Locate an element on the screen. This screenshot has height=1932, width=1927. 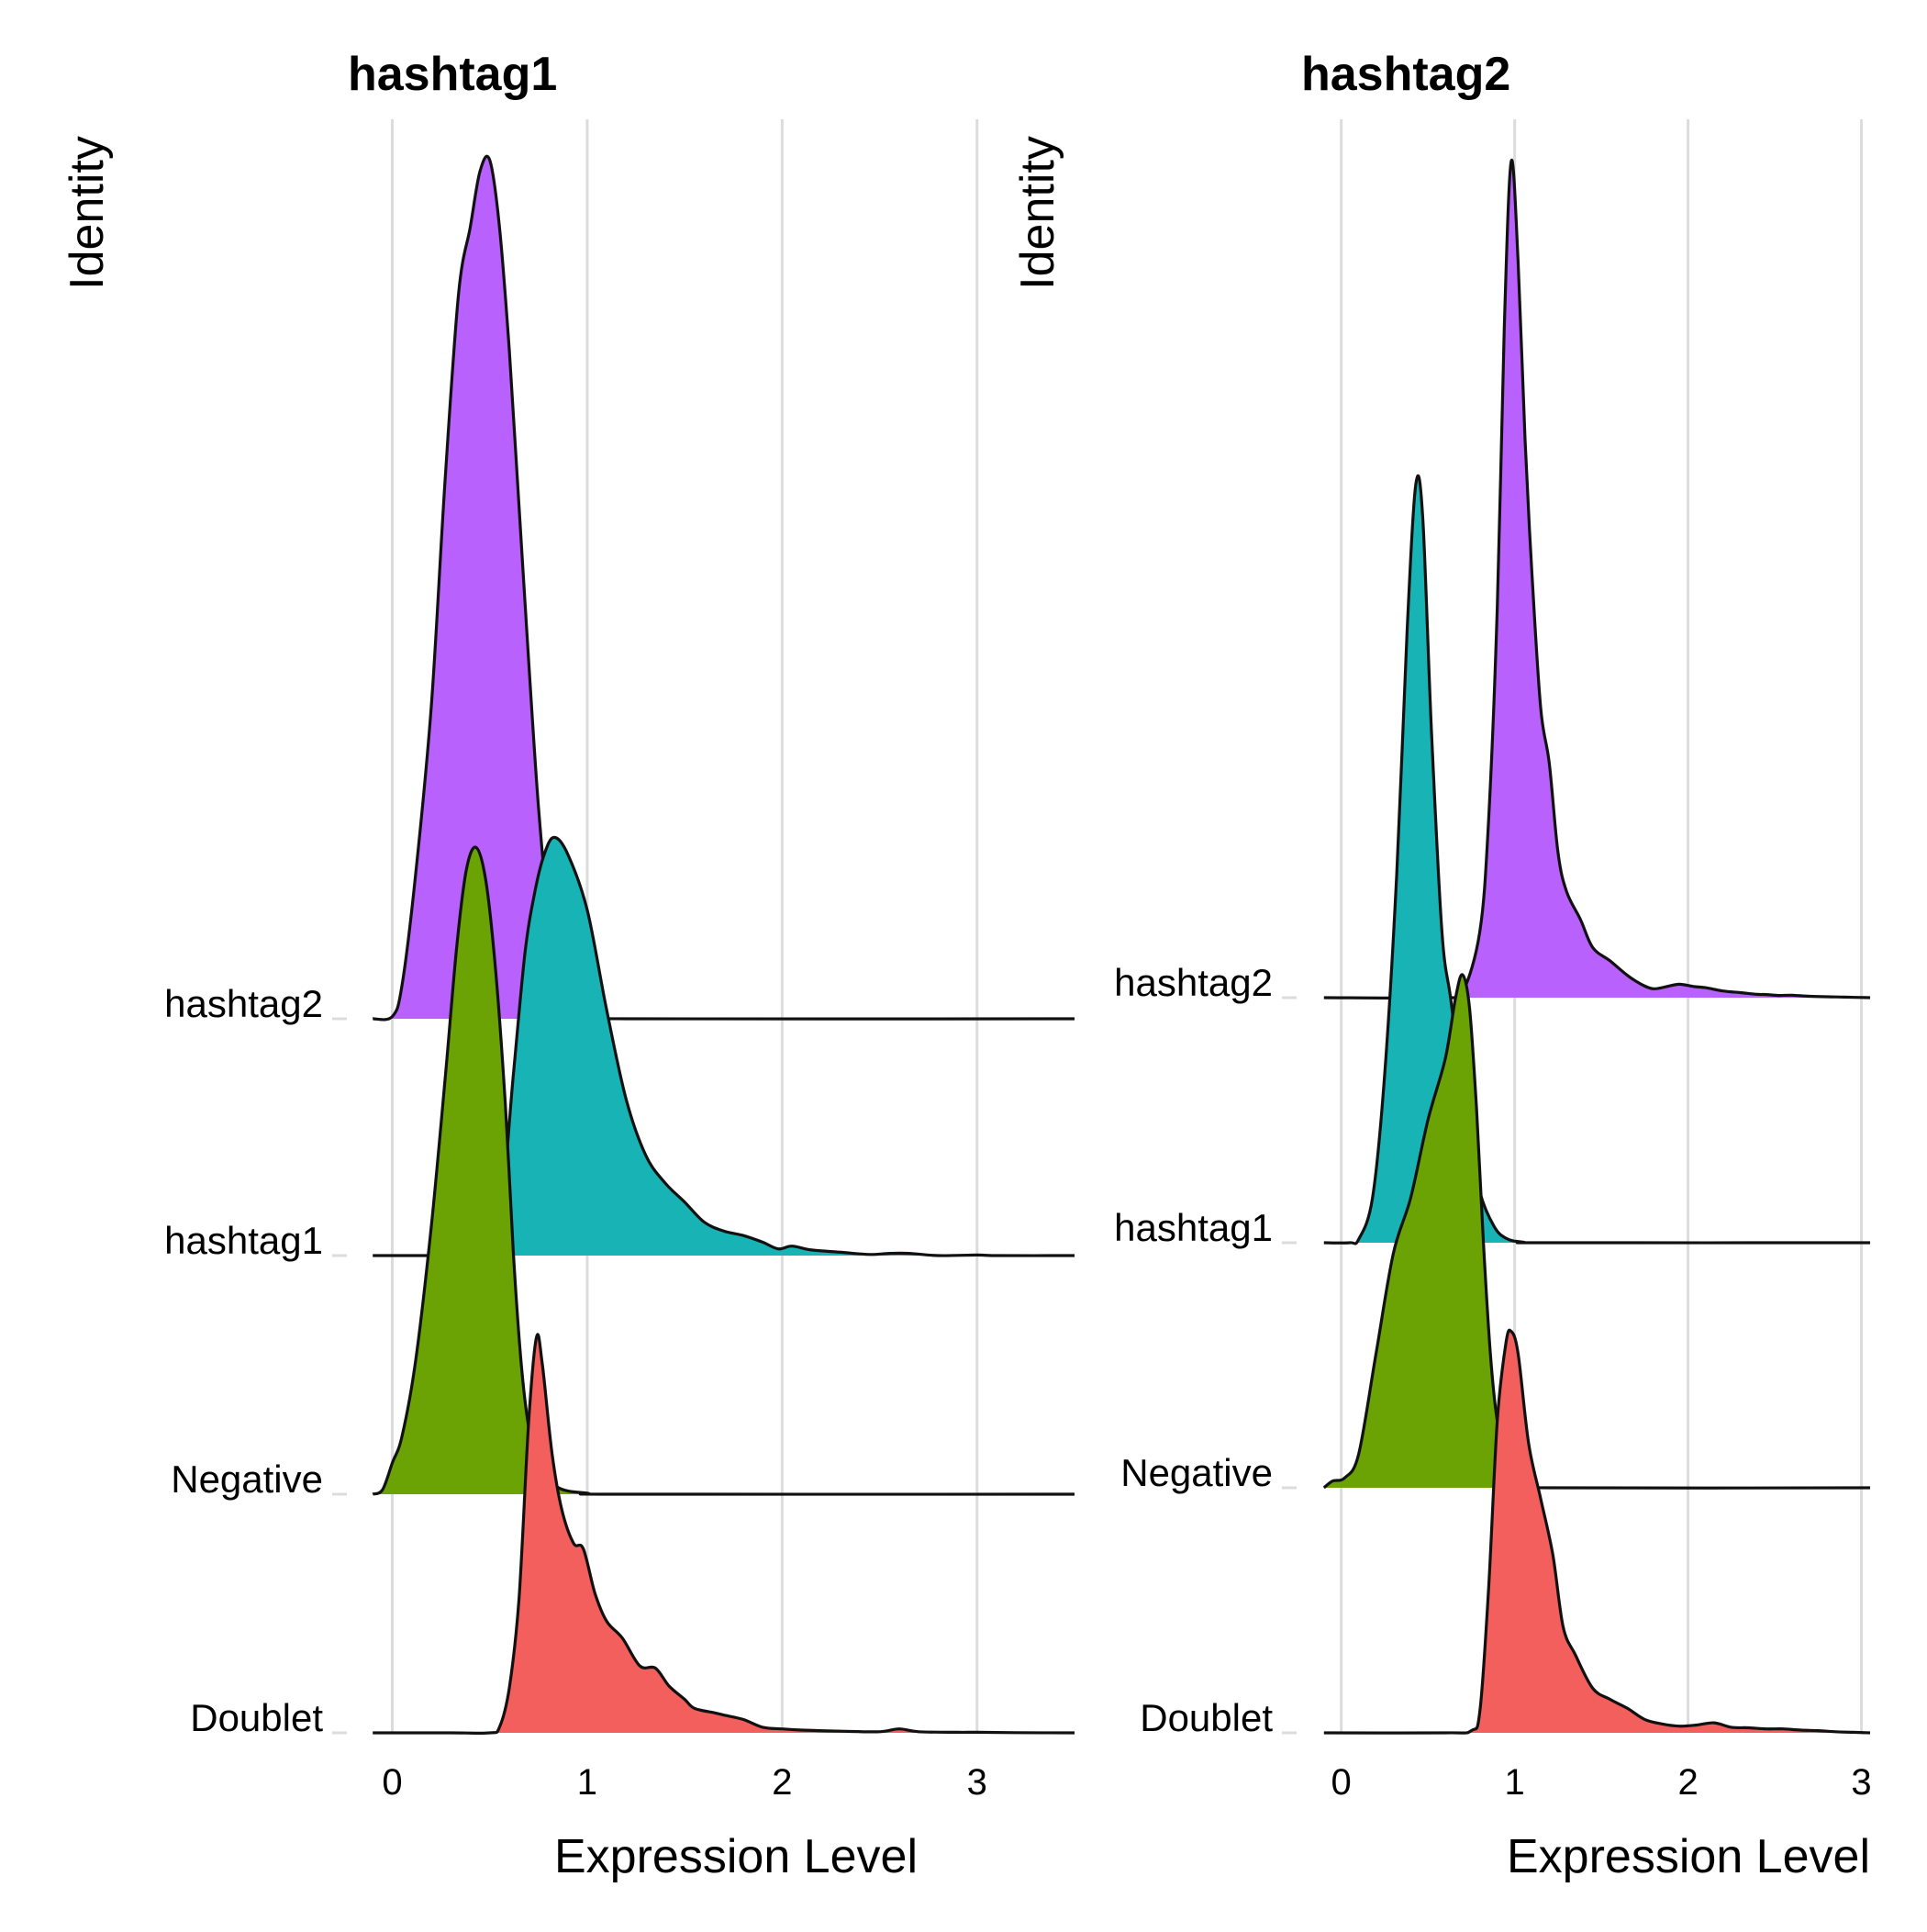
ridge-Negative is located at coordinates (723, 1170).